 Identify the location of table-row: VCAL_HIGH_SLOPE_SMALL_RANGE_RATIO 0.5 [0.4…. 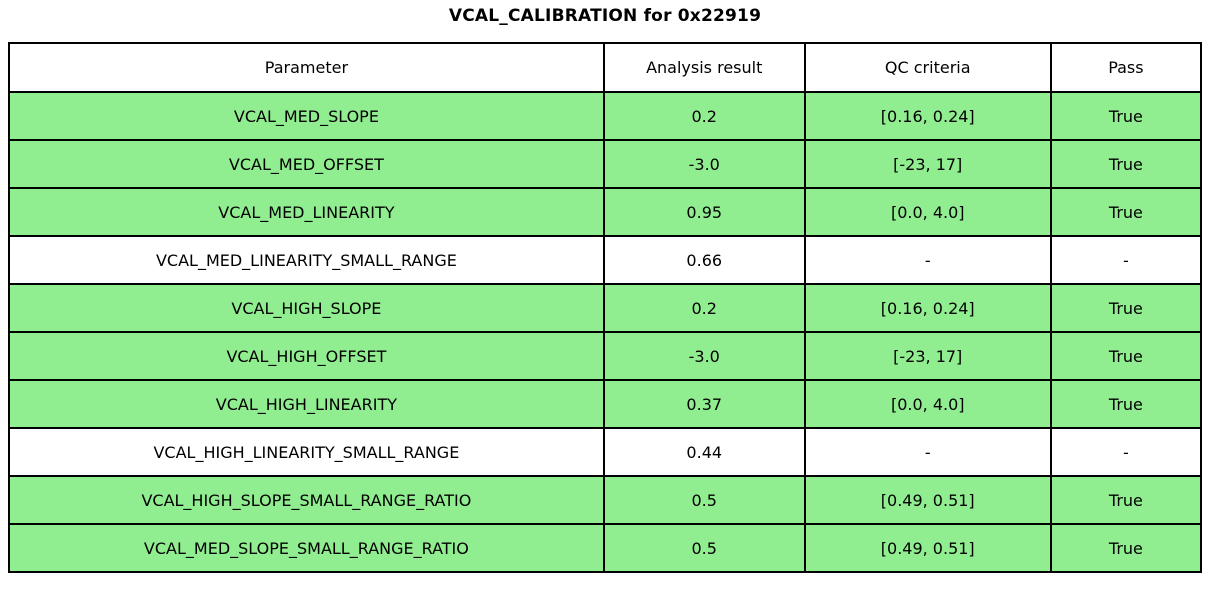
(605, 500).